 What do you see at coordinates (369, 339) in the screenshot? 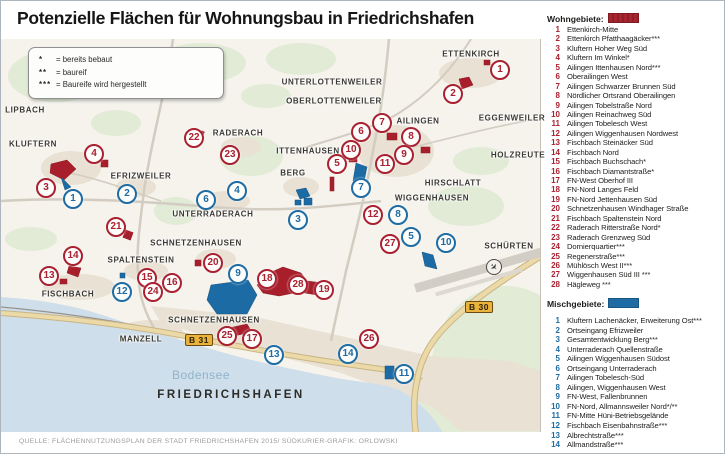
I see `map-marker-wohngebiet-26: 26` at bounding box center [369, 339].